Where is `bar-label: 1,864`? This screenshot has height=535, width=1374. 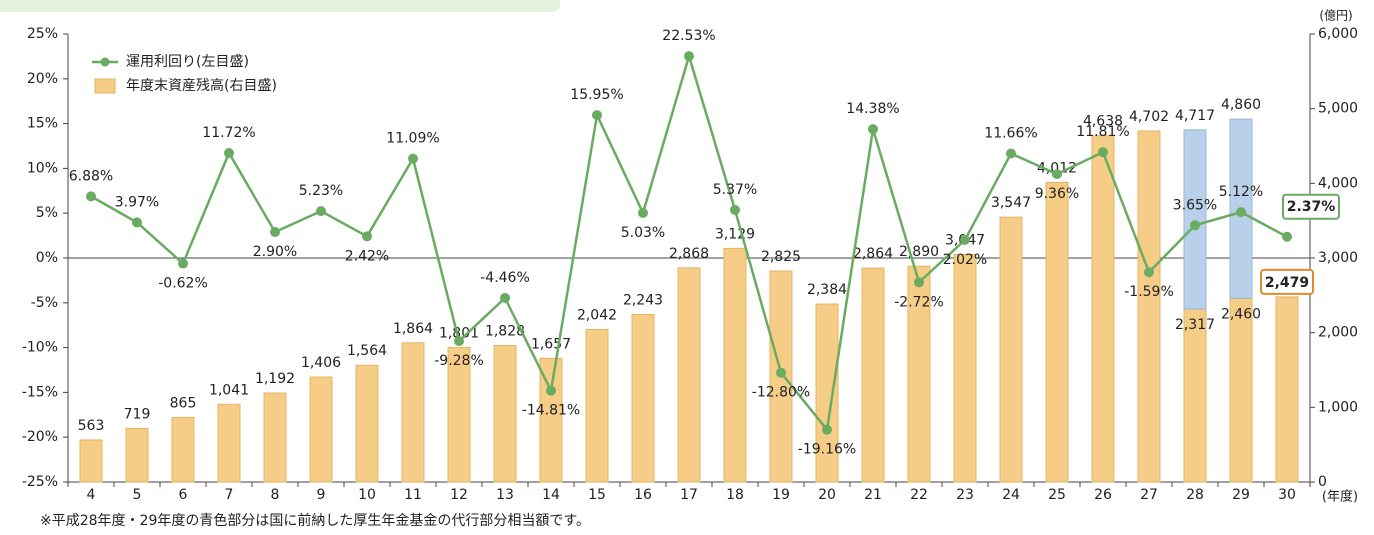 bar-label: 1,864 is located at coordinates (413, 329).